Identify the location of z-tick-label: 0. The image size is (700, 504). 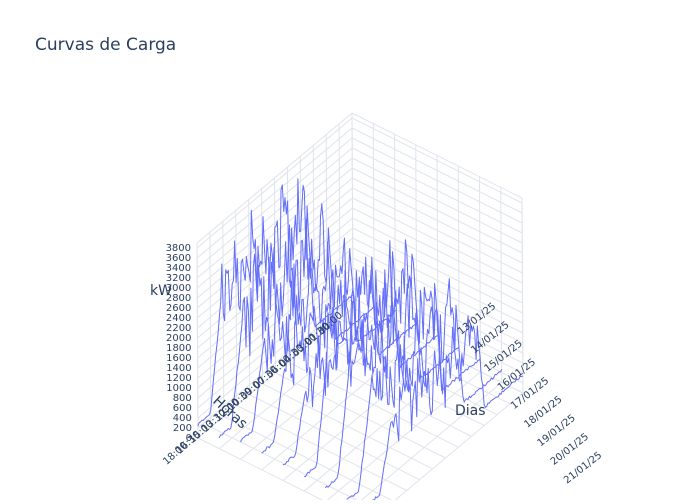
(189, 438).